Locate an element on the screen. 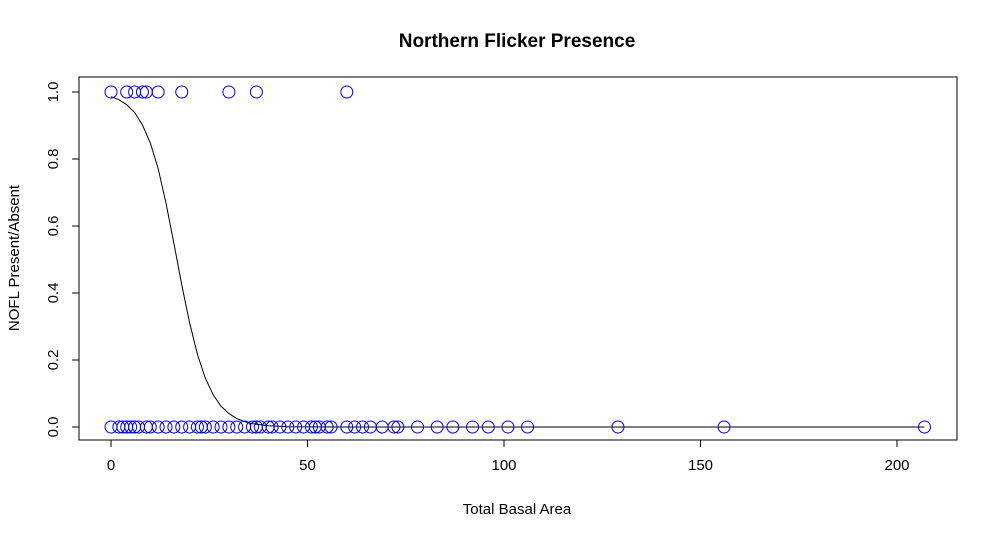  x-axis: 0 50 100 150 200 is located at coordinates (508, 456).